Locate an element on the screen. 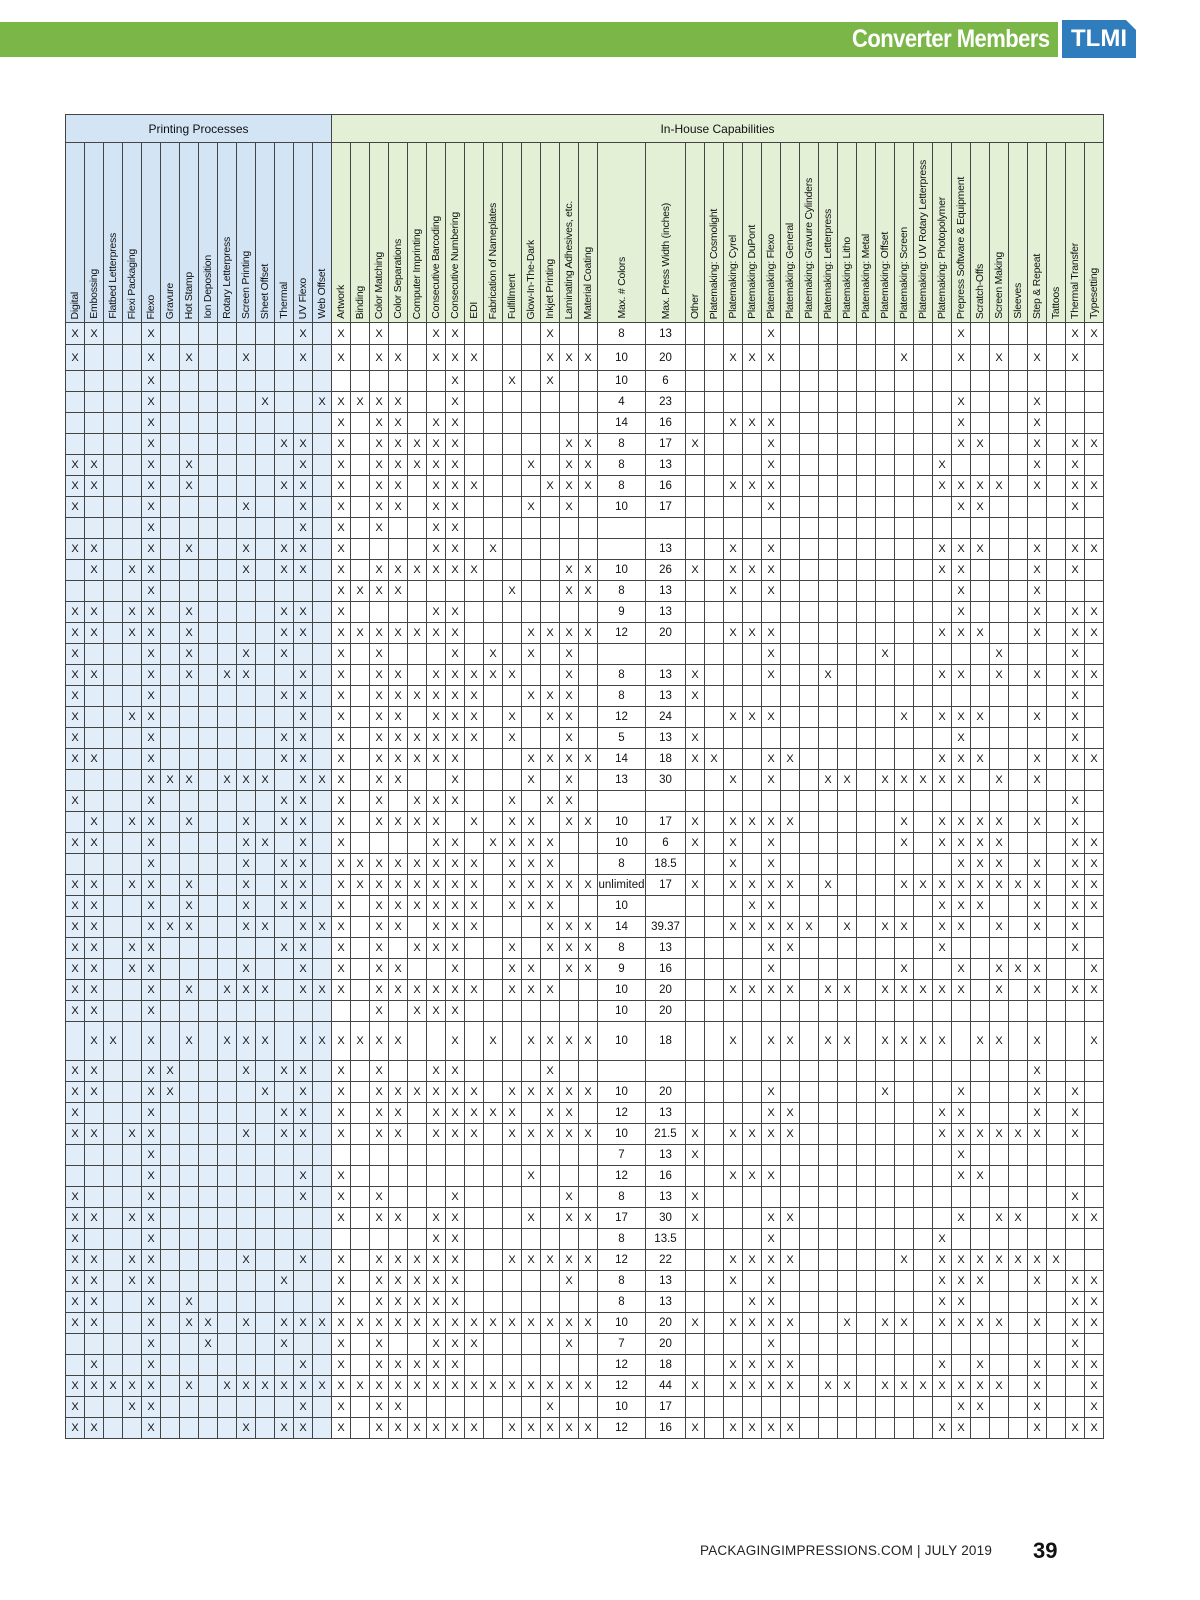 This screenshot has height=1600, width=1200. table-row: X X X X X X X X X X X X X 5 13 X X X is located at coordinates (584, 738).